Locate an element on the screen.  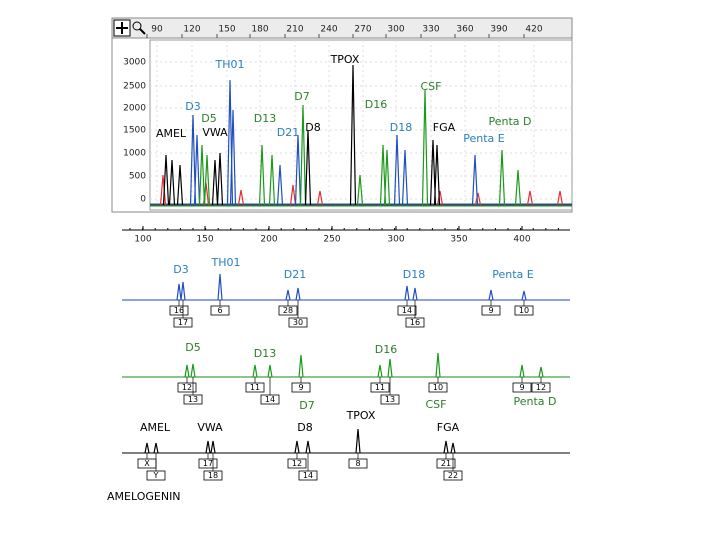
locus-label: D18 is located at coordinates (401, 127).